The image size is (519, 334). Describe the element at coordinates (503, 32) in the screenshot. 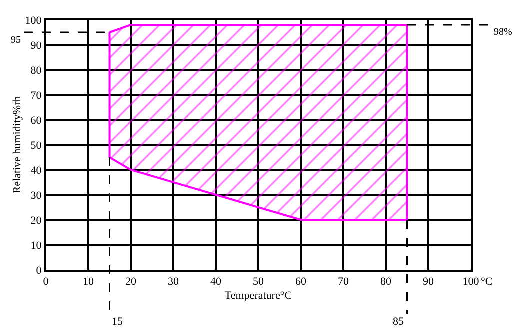

I see `ref-line-label: 98%` at that location.